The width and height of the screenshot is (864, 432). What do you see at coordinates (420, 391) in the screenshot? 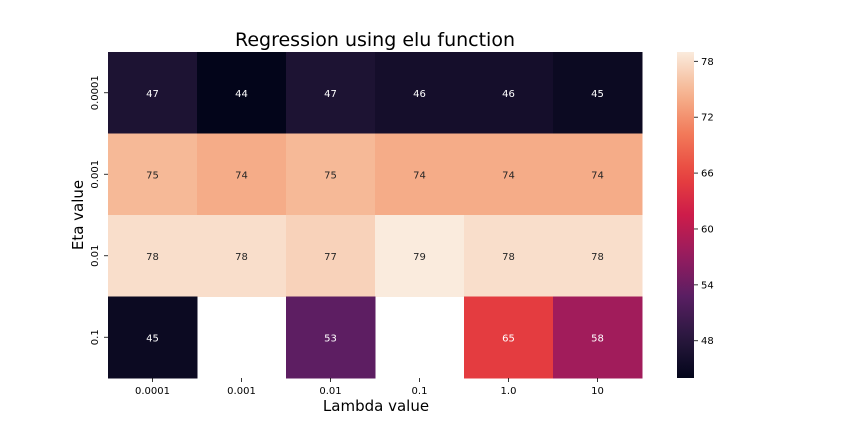
I see `x-tick-label: 0.1` at bounding box center [420, 391].